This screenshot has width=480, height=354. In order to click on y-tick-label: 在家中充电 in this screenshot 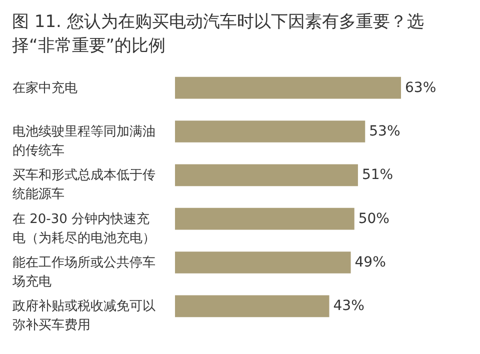, I will do `click(45, 88)`.